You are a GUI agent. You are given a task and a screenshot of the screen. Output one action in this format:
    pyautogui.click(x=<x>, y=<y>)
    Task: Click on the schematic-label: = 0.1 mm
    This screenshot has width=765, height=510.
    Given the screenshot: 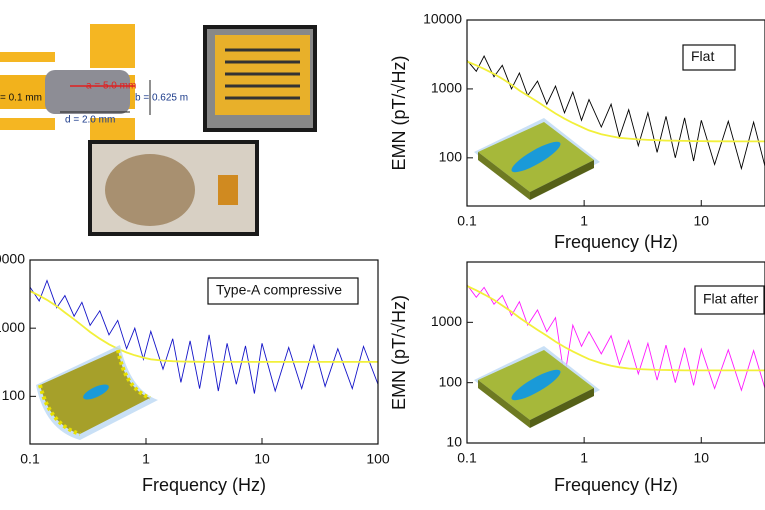 What is the action you would take?
    pyautogui.click(x=21, y=98)
    